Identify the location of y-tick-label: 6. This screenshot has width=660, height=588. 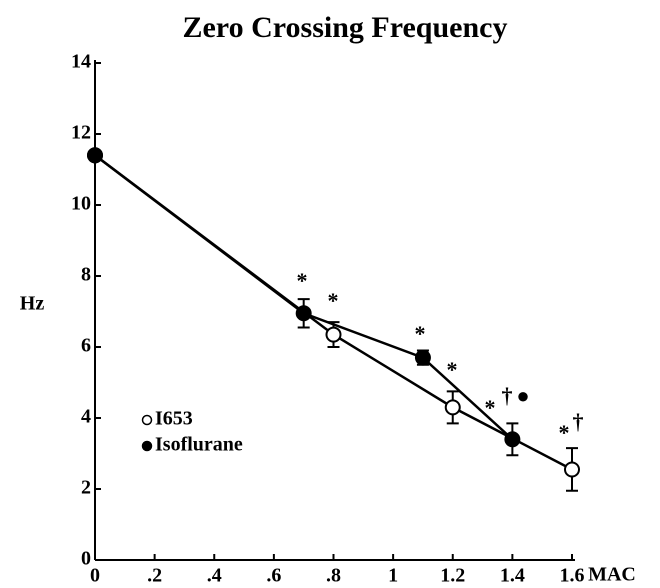
(86, 346).